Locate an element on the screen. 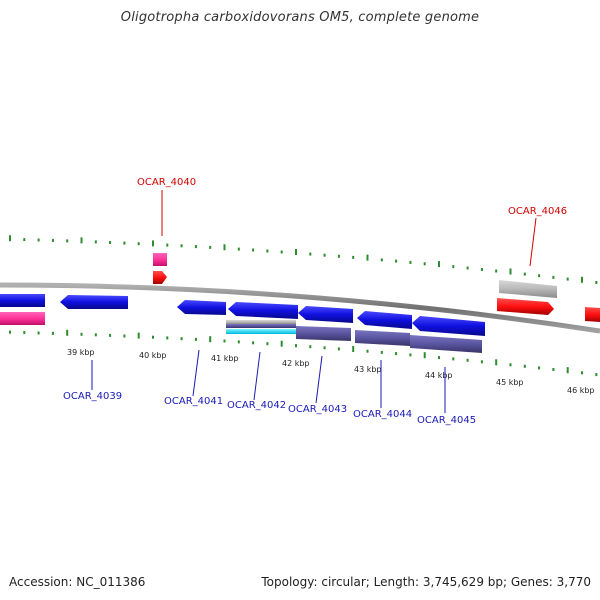 This screenshot has width=600, height=600. scale-label: 41 kbp is located at coordinates (225, 358).